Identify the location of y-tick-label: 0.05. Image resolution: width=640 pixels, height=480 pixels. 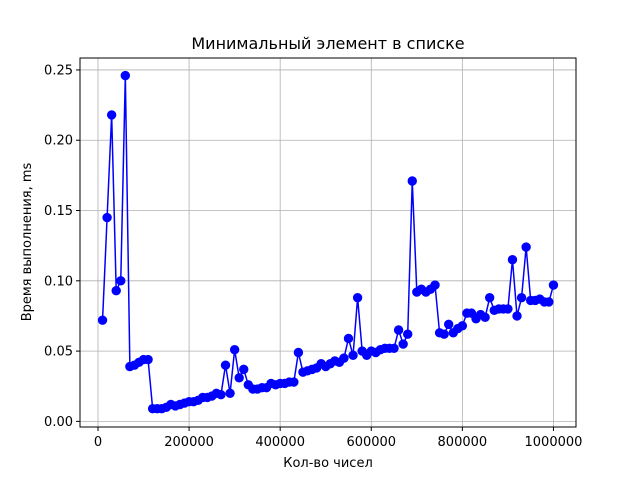
(58, 352).